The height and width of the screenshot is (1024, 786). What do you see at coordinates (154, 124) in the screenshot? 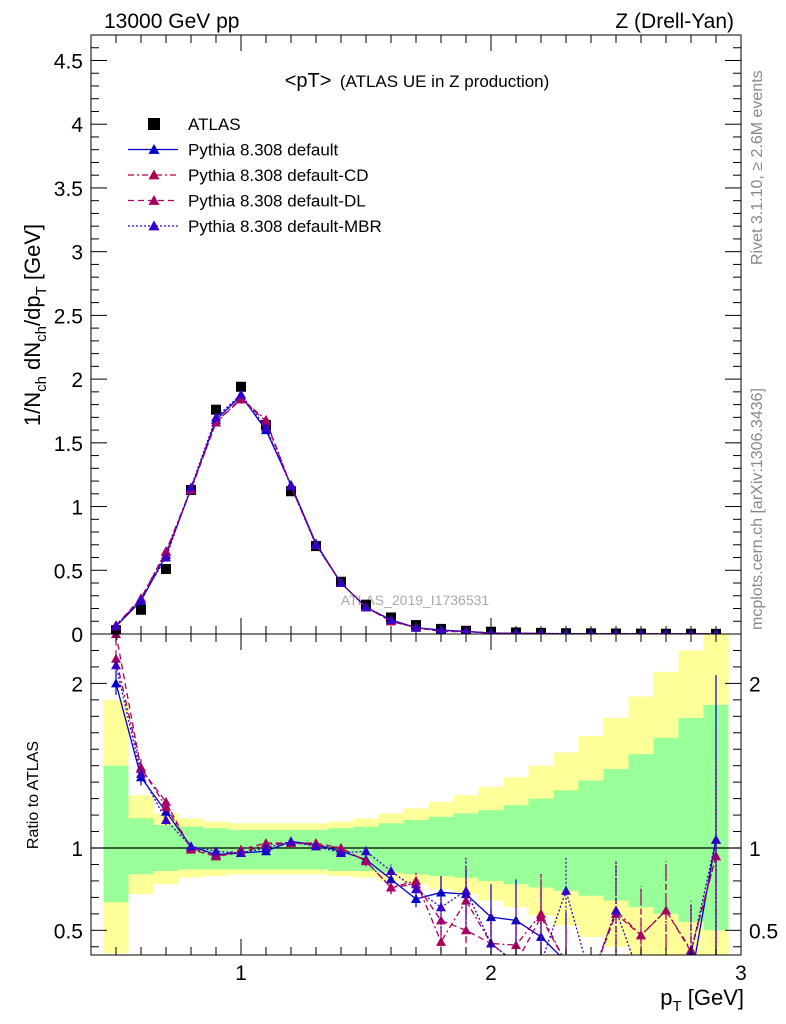
I see `legend-marker-atlas` at bounding box center [154, 124].